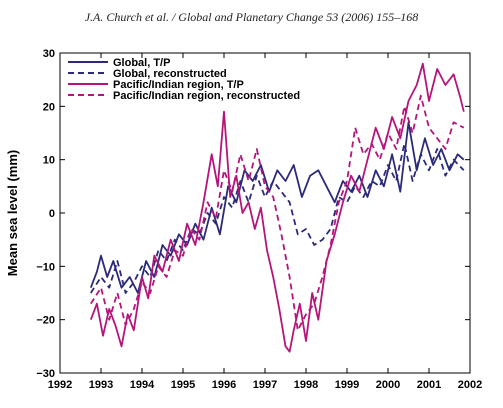  I want to click on y-tick-label: 20, so click(49, 107).